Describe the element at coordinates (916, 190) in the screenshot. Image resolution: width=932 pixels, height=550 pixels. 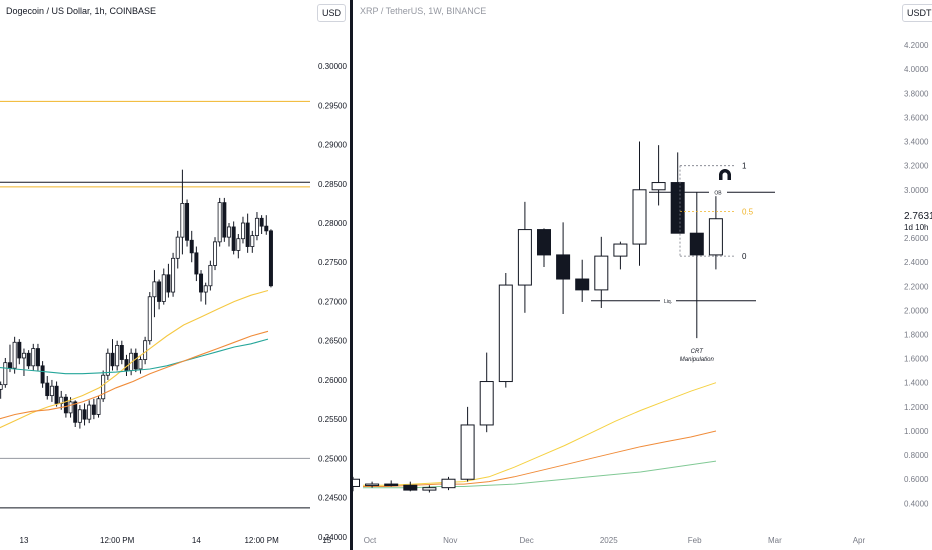
I see `y-axis-tick-label: 3.0000` at that location.